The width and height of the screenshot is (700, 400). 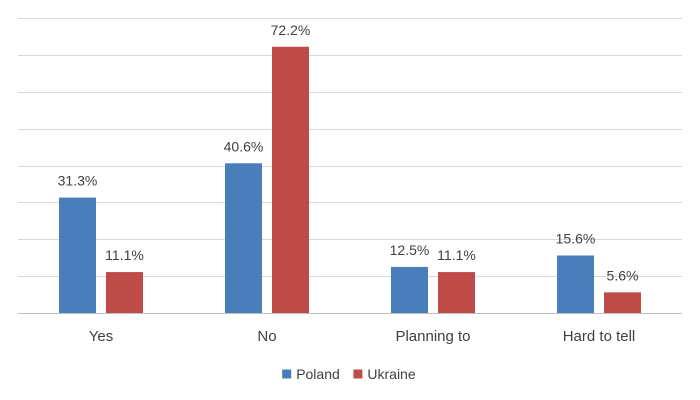 I want to click on legend-label-ukraine: Ukraine, so click(x=391, y=374).